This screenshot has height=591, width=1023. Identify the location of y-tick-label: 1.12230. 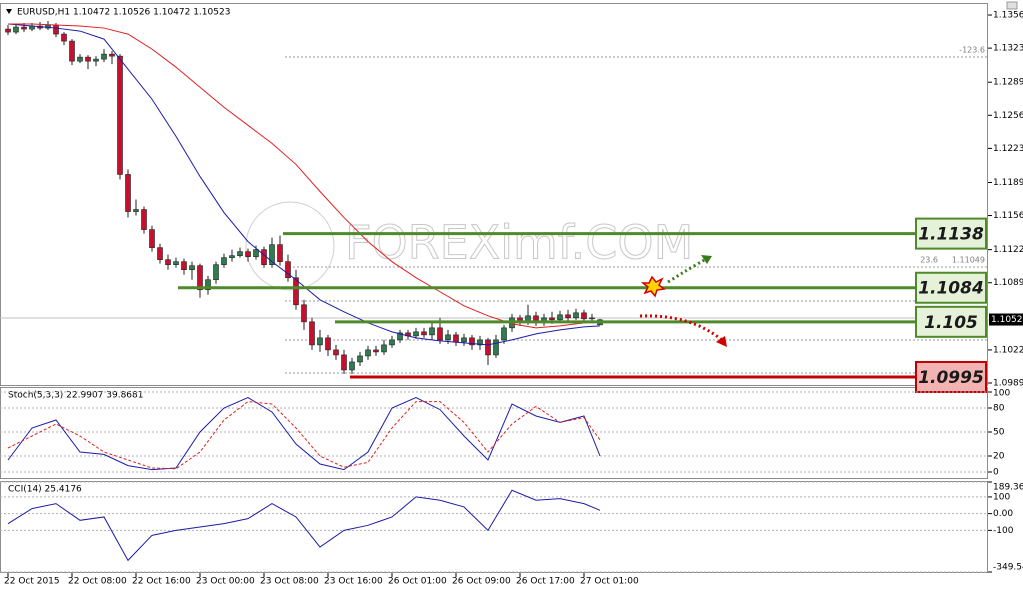
(1008, 149).